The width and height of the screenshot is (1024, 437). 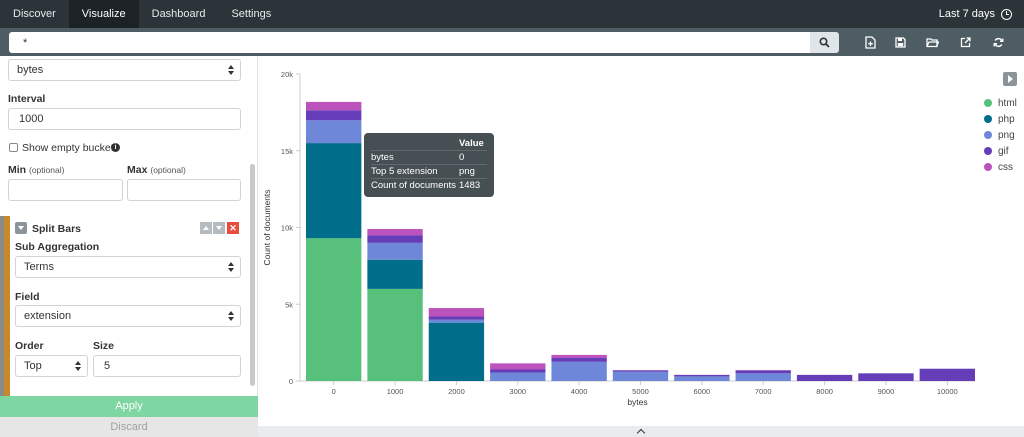 I want to click on tooltip-row: Count of documents 1483, so click(x=429, y=186).